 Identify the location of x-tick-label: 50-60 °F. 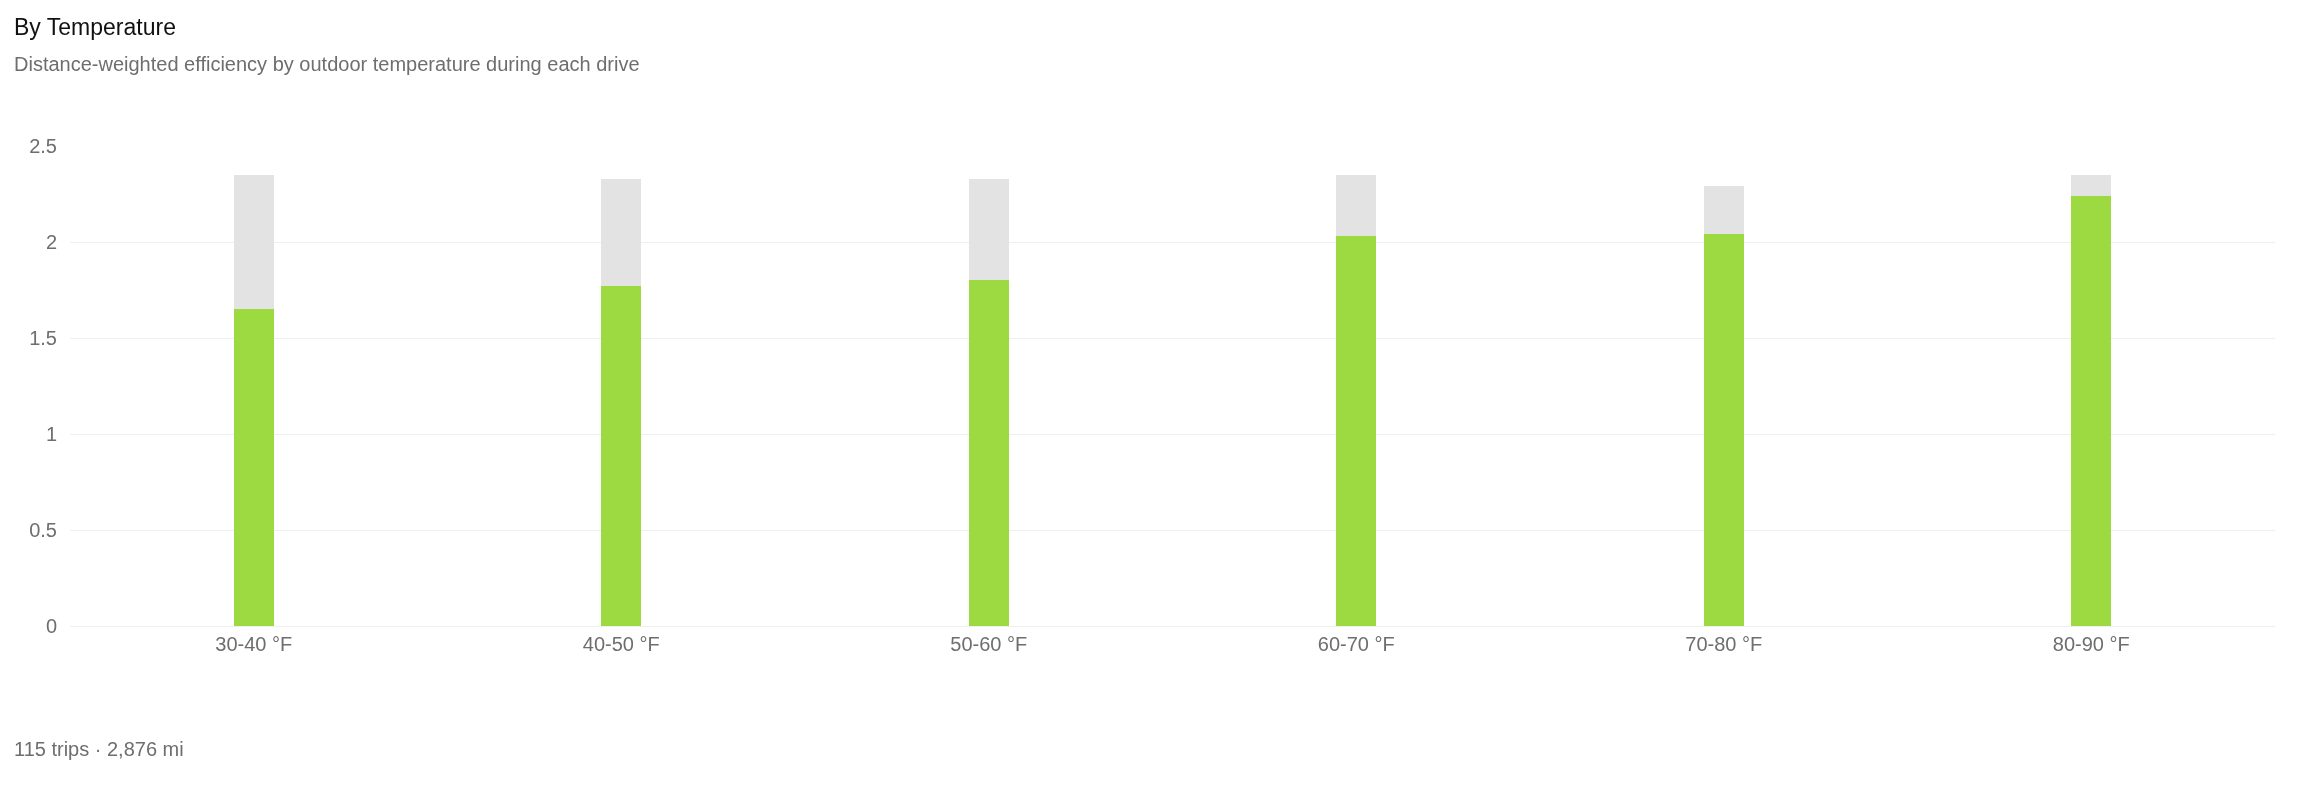
(989, 644).